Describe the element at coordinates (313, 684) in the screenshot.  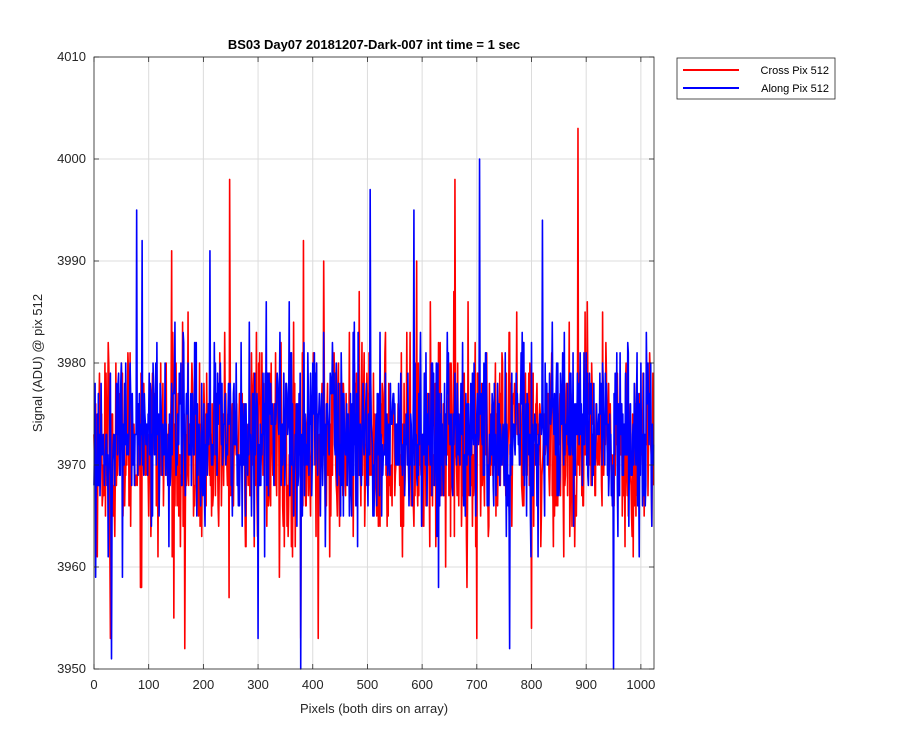
I see `x-tick-label: 400` at that location.